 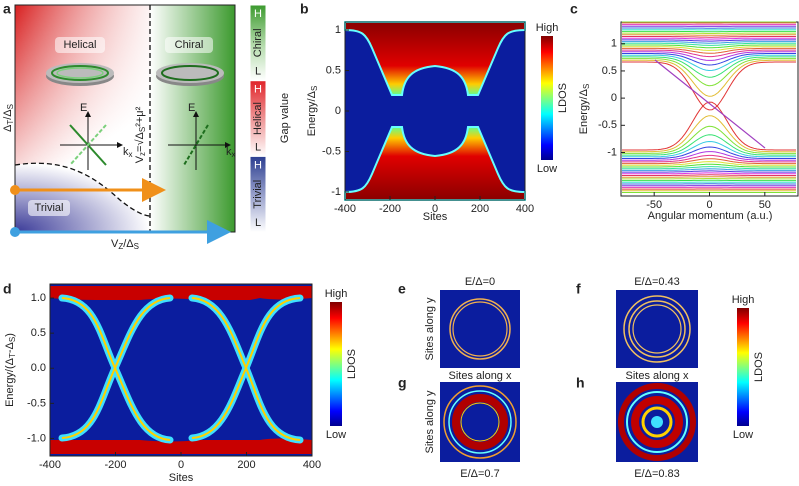 I want to click on phase-name: Helical, so click(x=79, y=45).